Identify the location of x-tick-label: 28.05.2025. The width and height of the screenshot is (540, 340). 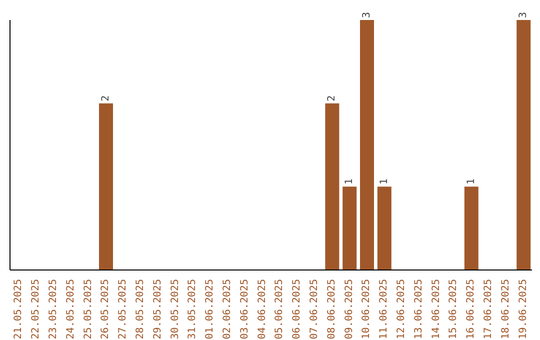
(140, 309).